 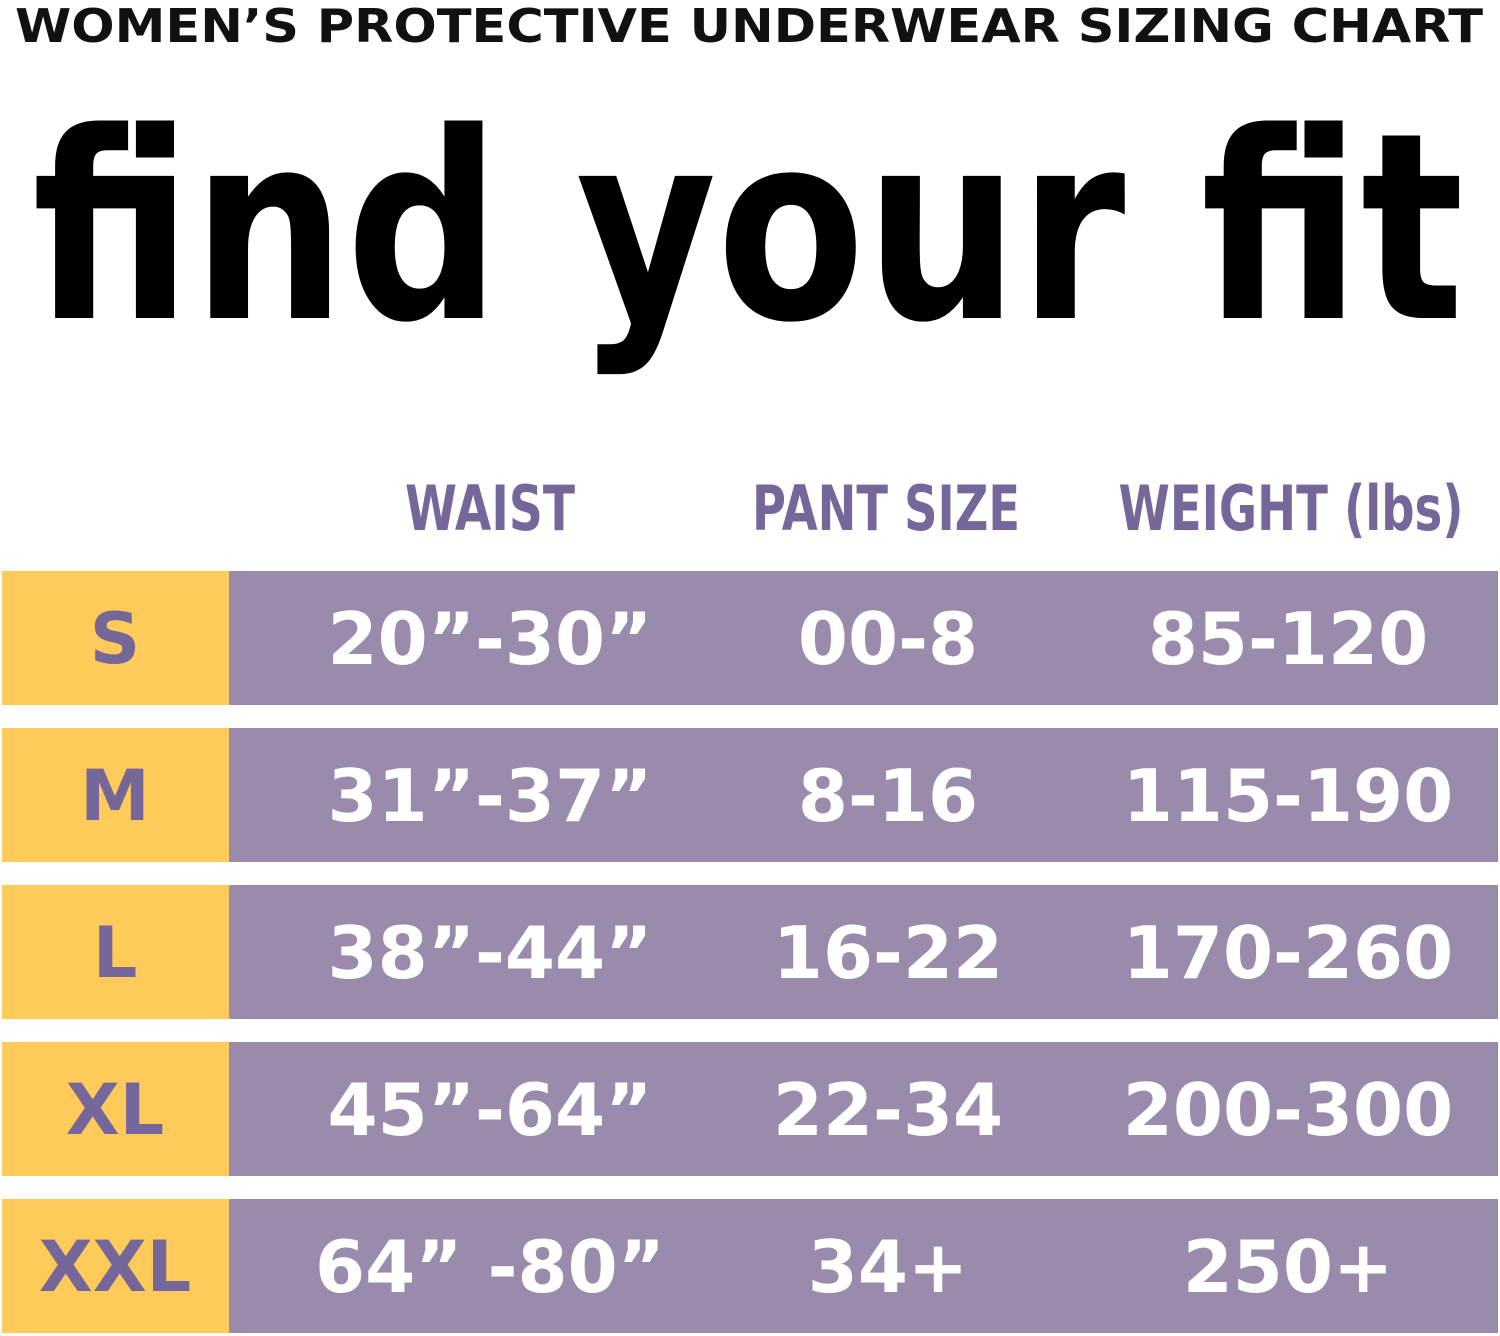 What do you see at coordinates (1288, 1110) in the screenshot?
I see `weight-value: 200-300` at bounding box center [1288, 1110].